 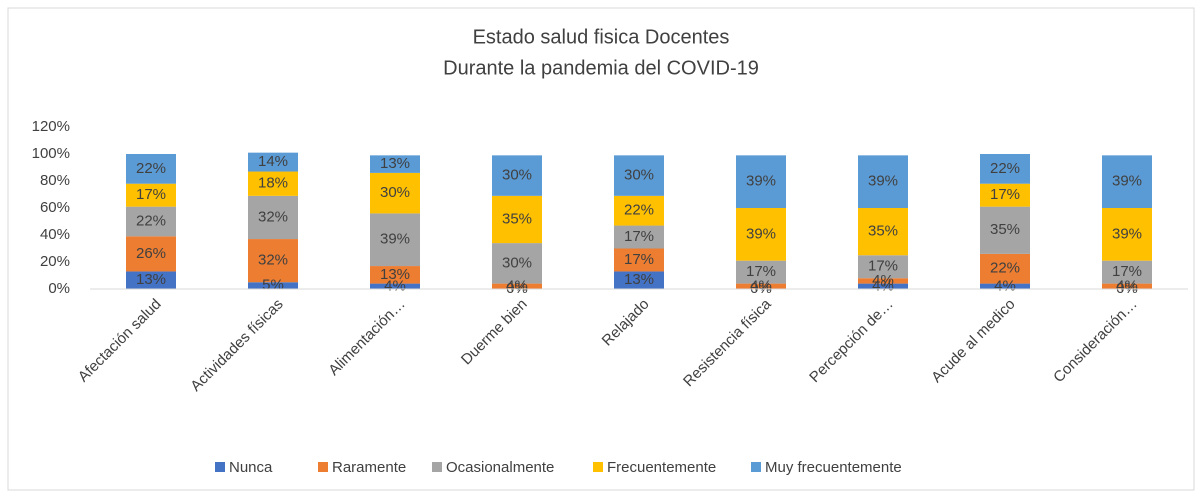 I want to click on y-tick-label: 60%, so click(x=55, y=207).